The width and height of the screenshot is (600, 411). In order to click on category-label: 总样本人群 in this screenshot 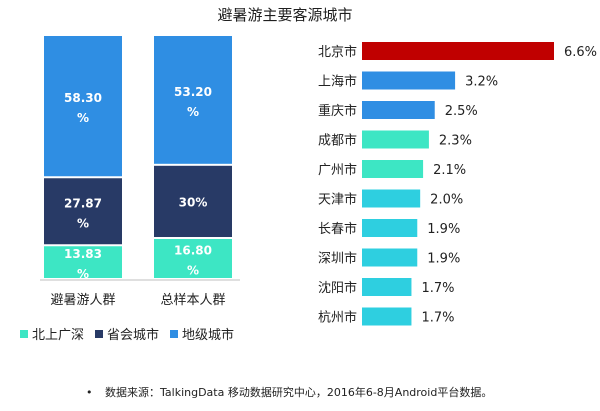, I will do `click(192, 300)`.